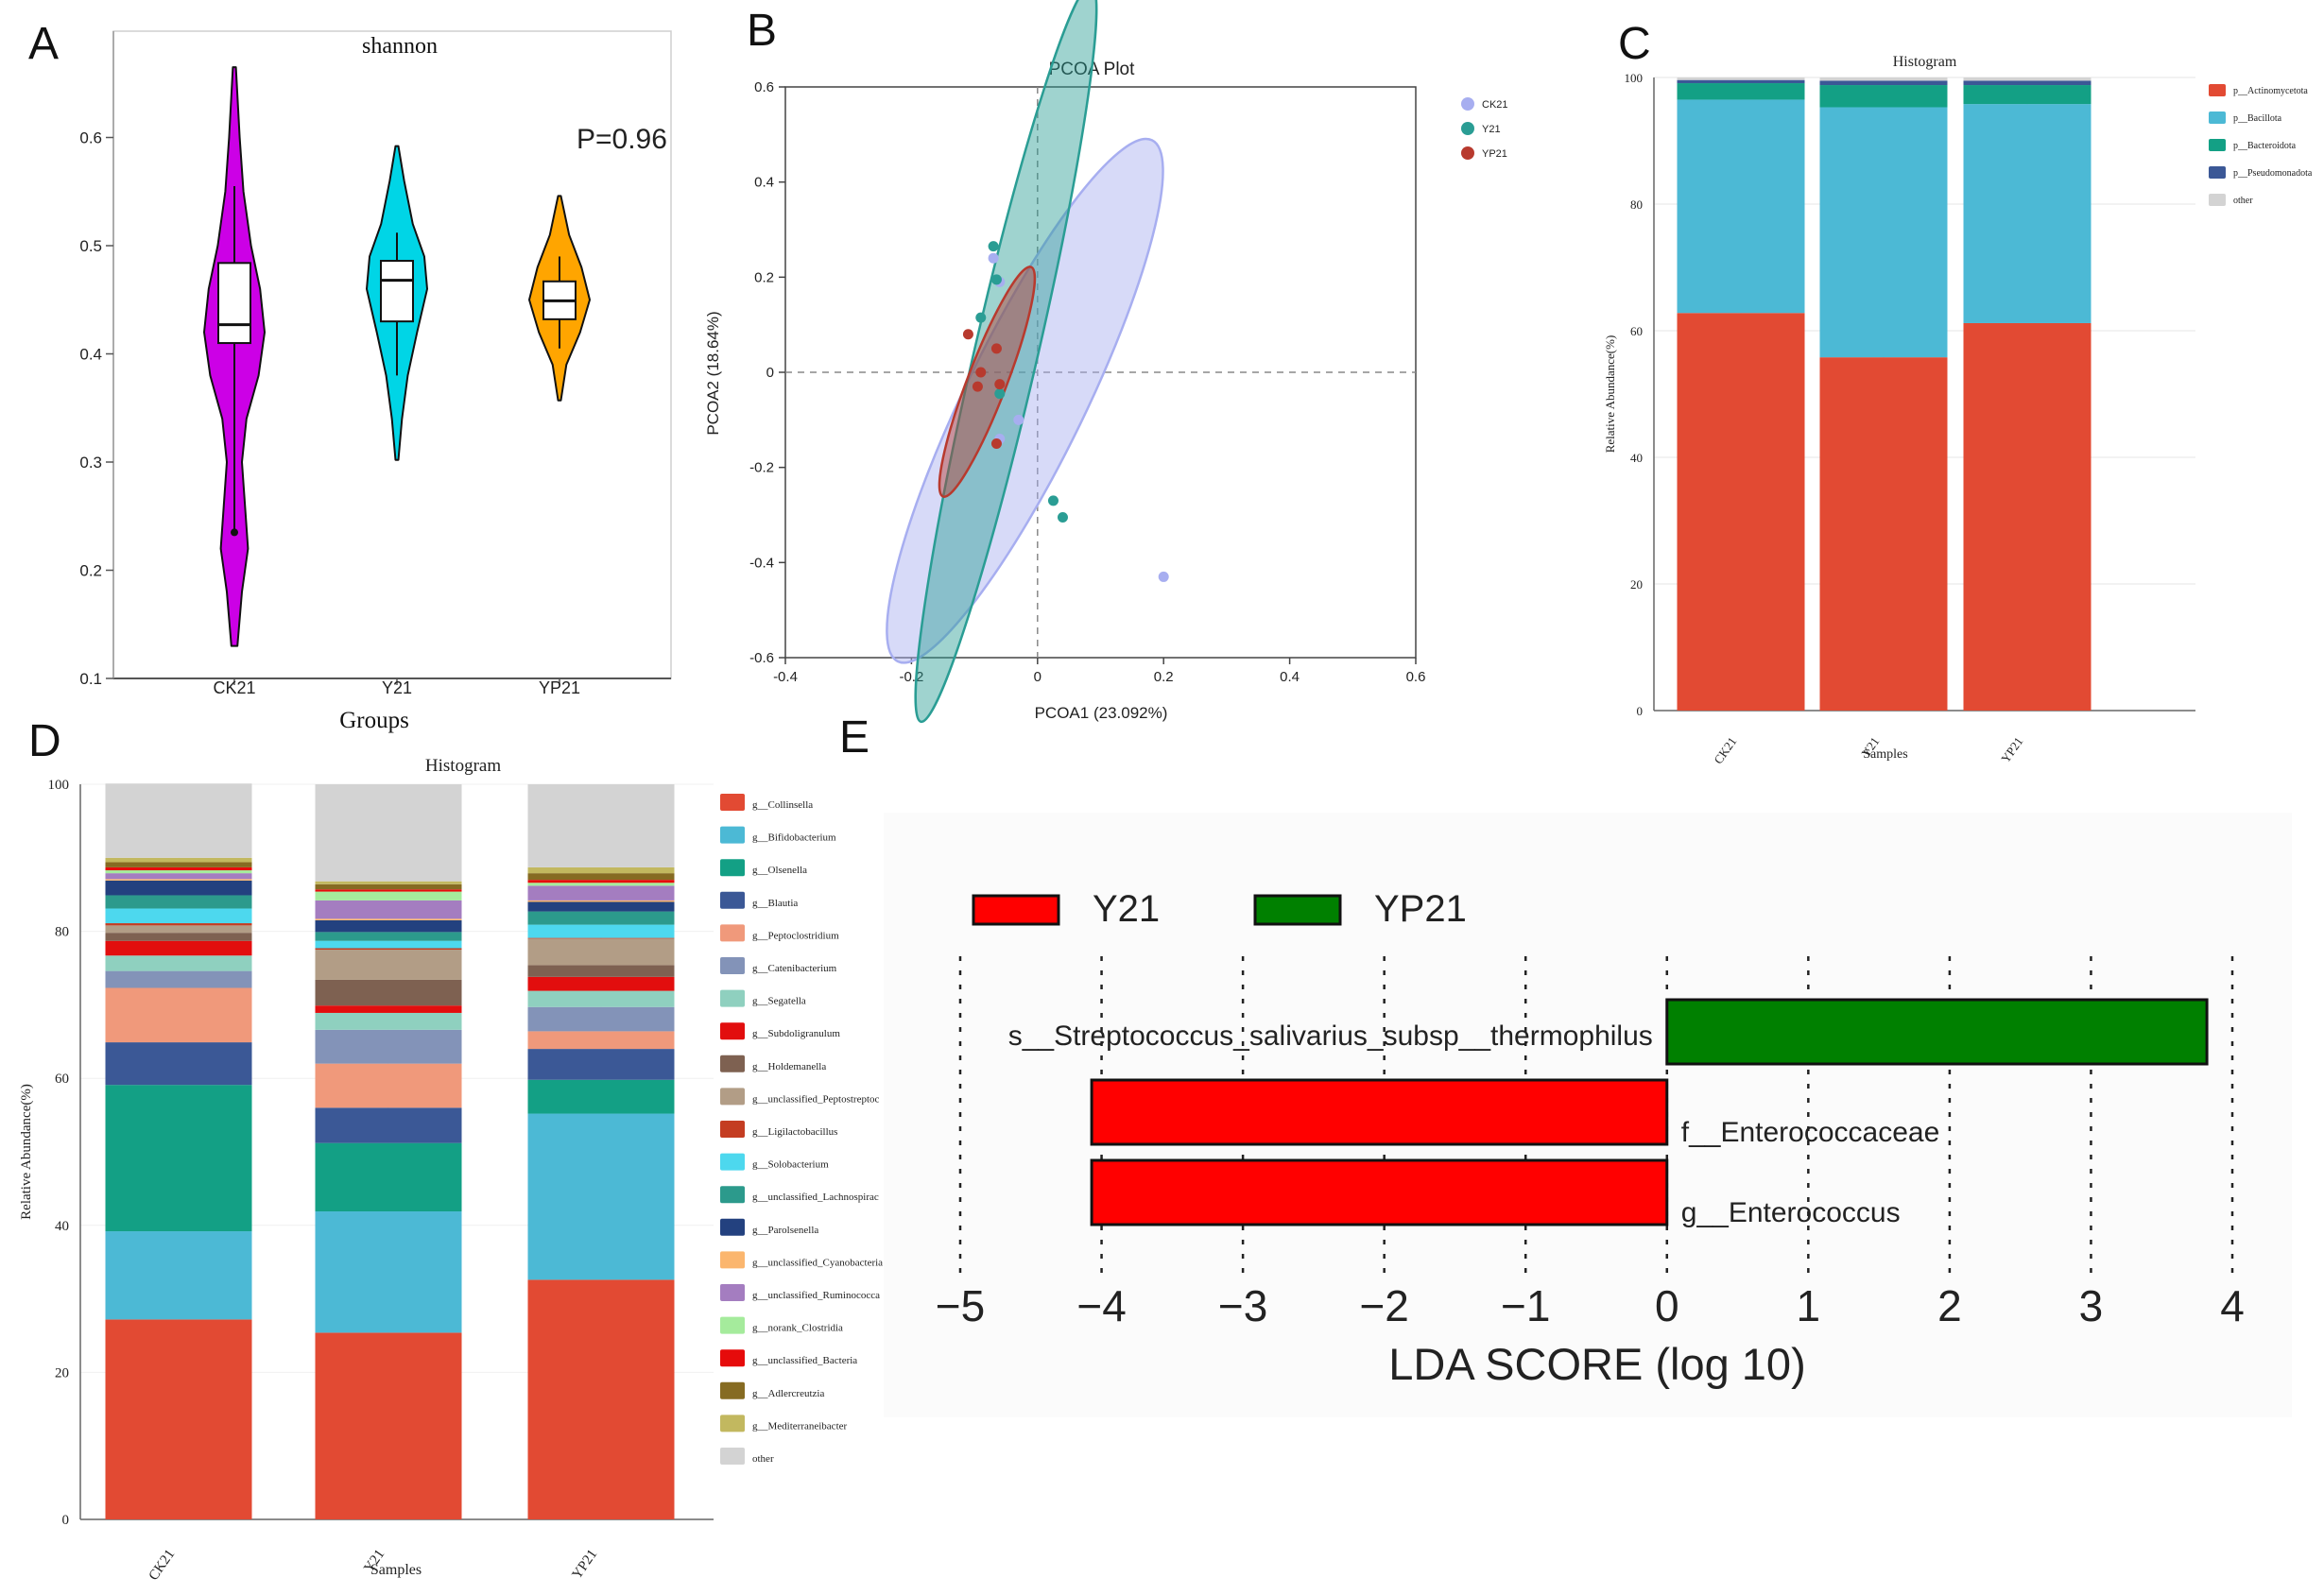 Image resolution: width=2324 pixels, height=1595 pixels. Describe the element at coordinates (764, 277) in the screenshot. I see `y-tick-label: 0.2` at that location.